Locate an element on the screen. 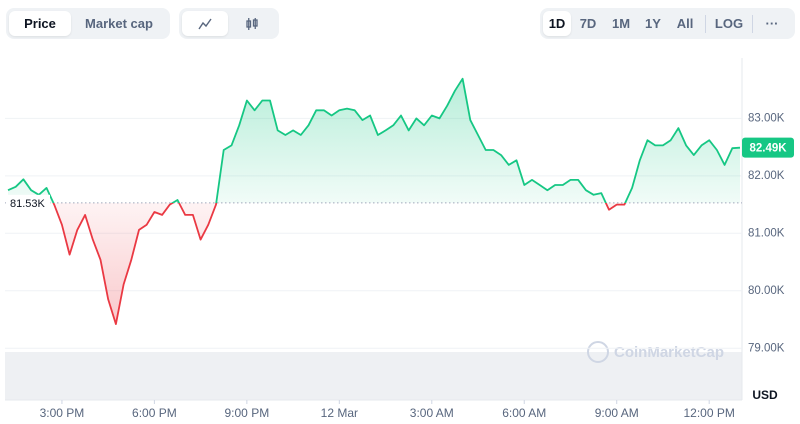 The width and height of the screenshot is (800, 424). x-tick-label: 9:00 PM is located at coordinates (247, 413).